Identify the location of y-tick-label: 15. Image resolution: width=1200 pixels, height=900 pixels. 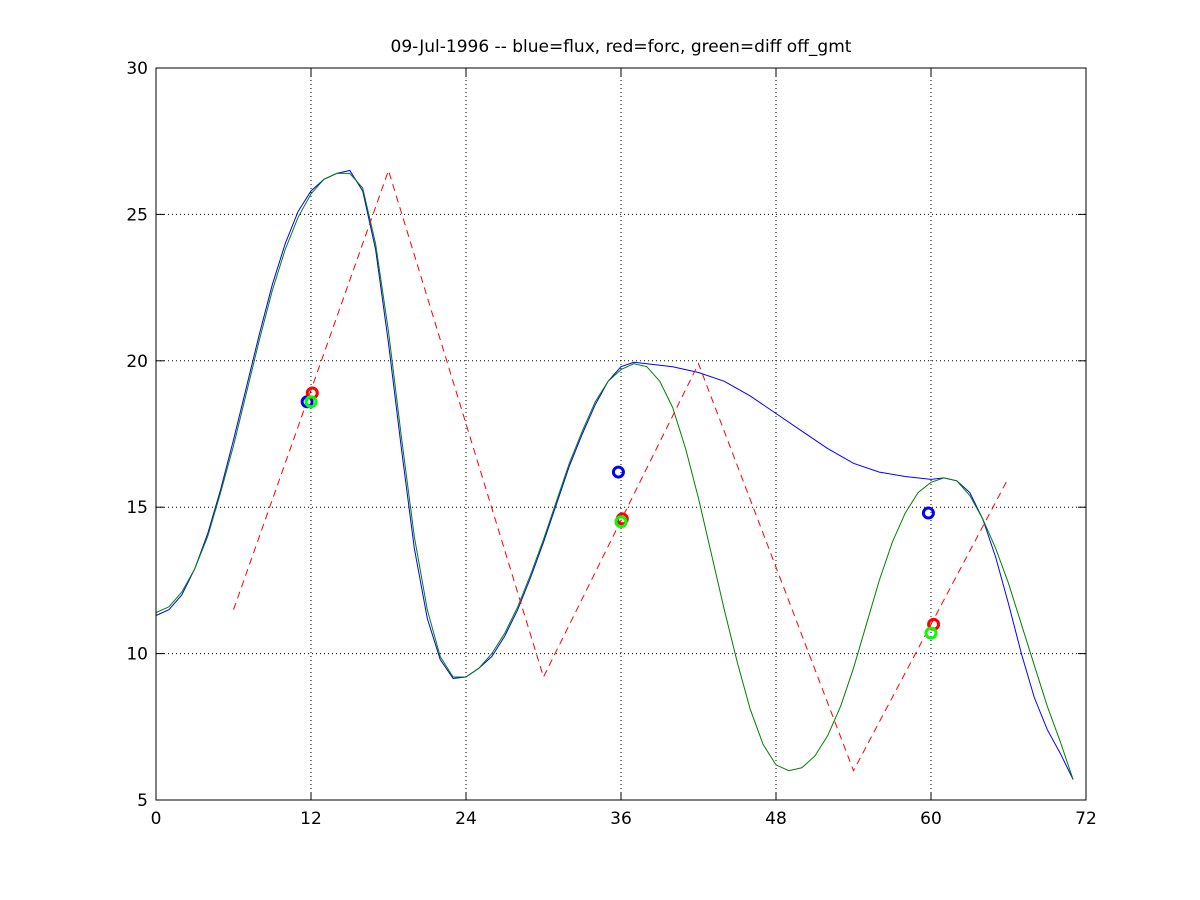
(137, 508).